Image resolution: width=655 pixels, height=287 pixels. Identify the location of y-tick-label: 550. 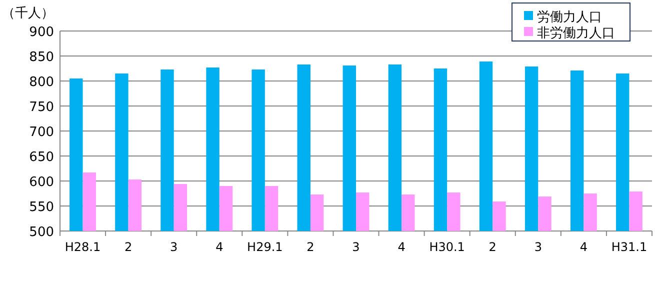
(41, 207).